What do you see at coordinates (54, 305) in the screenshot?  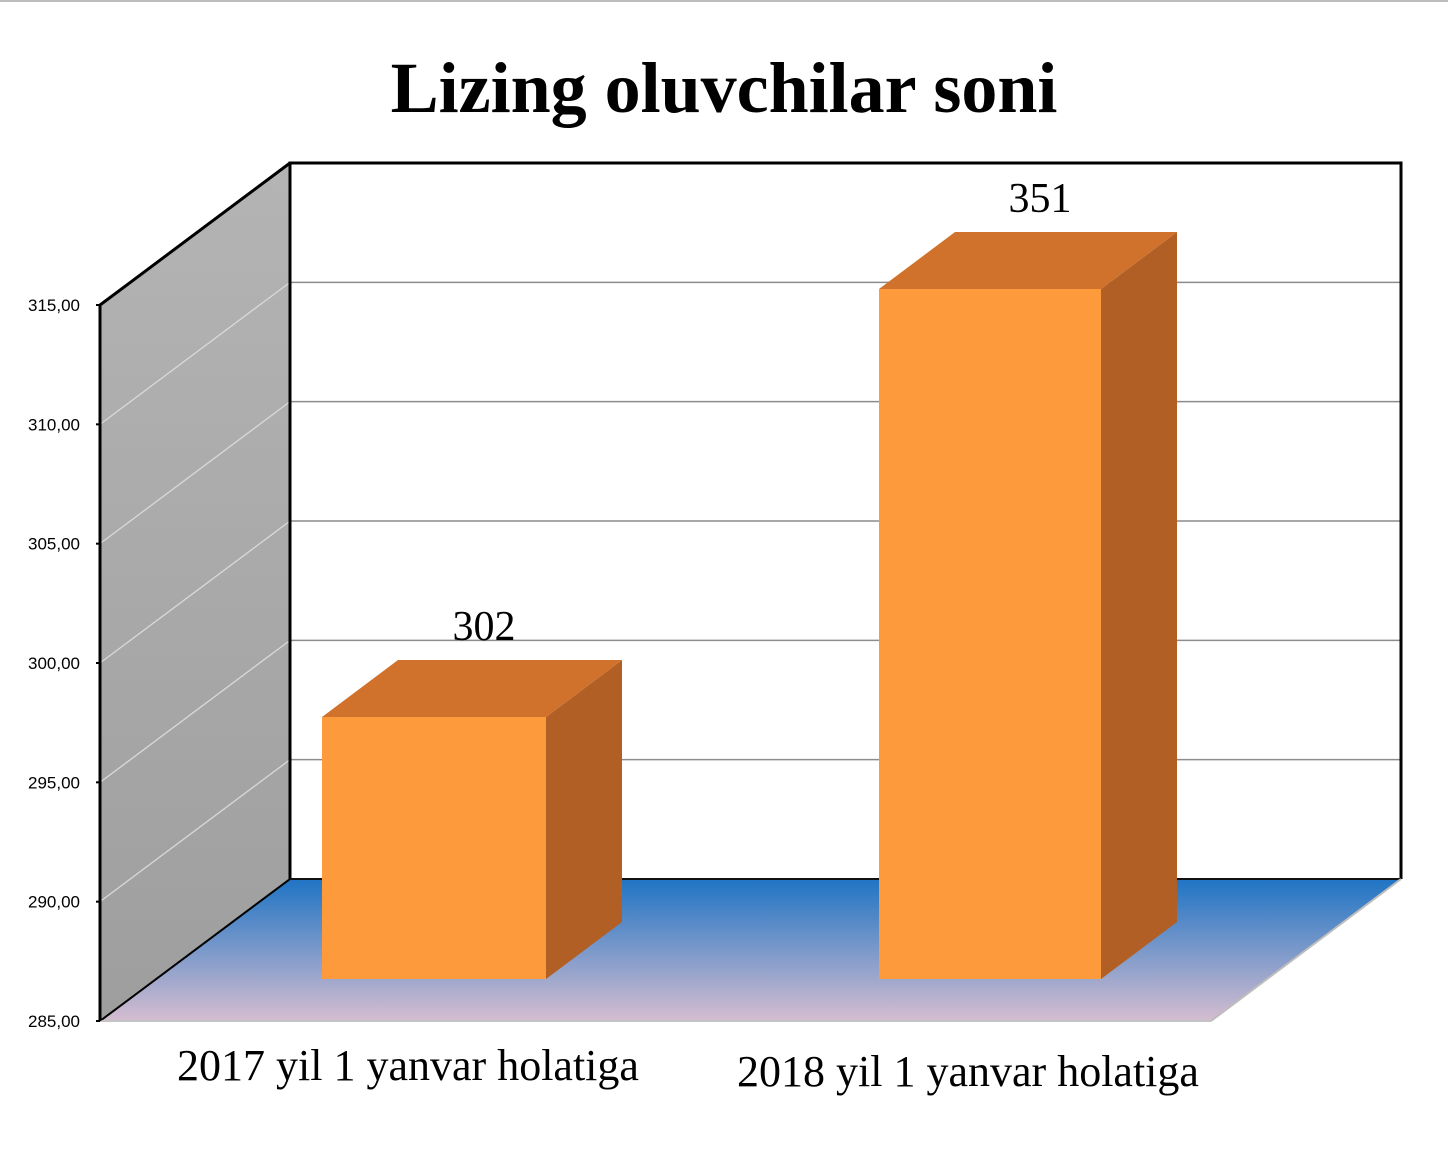 I see `y-tick-label: 315,00` at bounding box center [54, 305].